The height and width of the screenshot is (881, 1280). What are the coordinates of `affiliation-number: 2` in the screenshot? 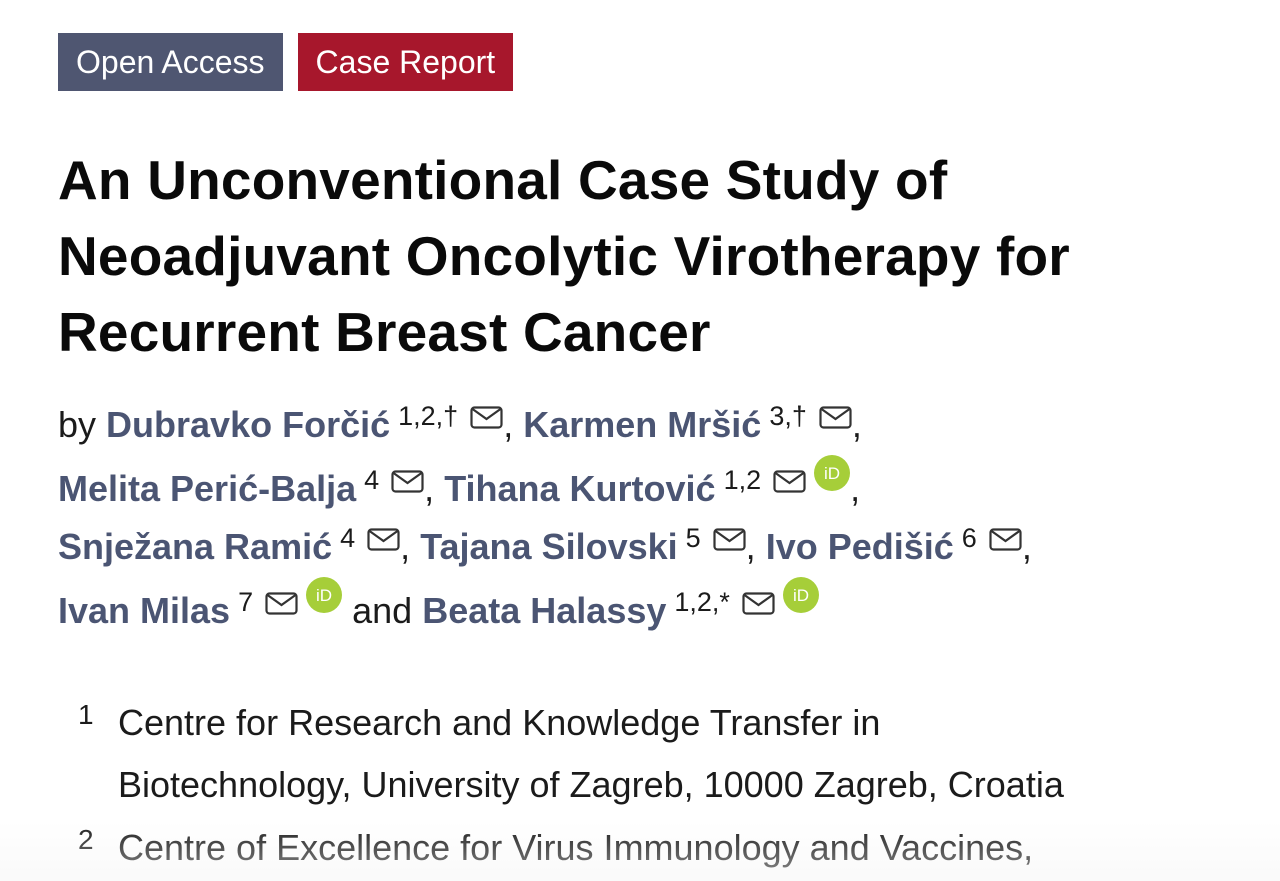 It's located at (86, 839).